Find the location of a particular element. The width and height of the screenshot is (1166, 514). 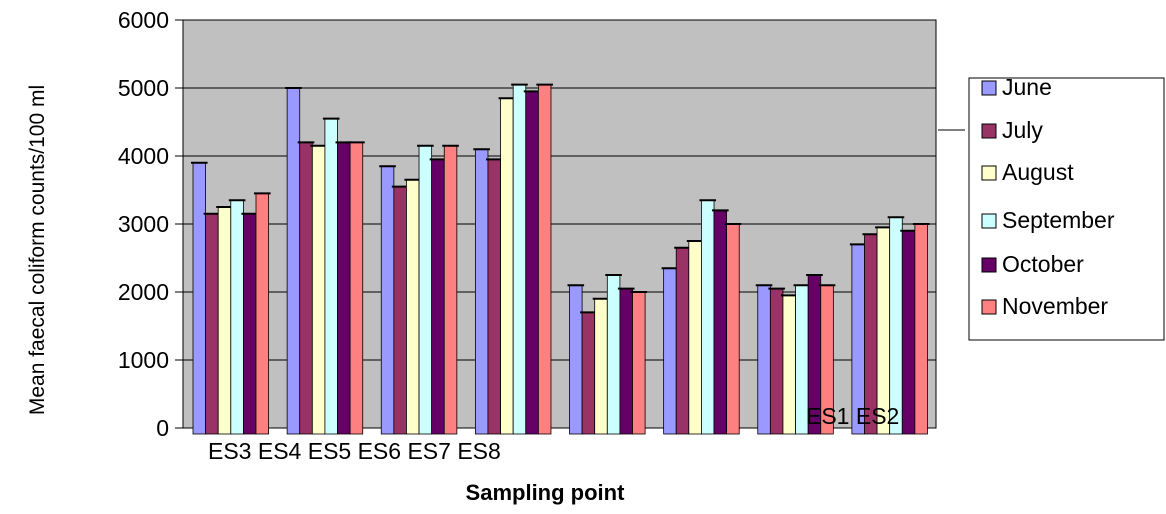

bar-es6-july is located at coordinates (494, 296).